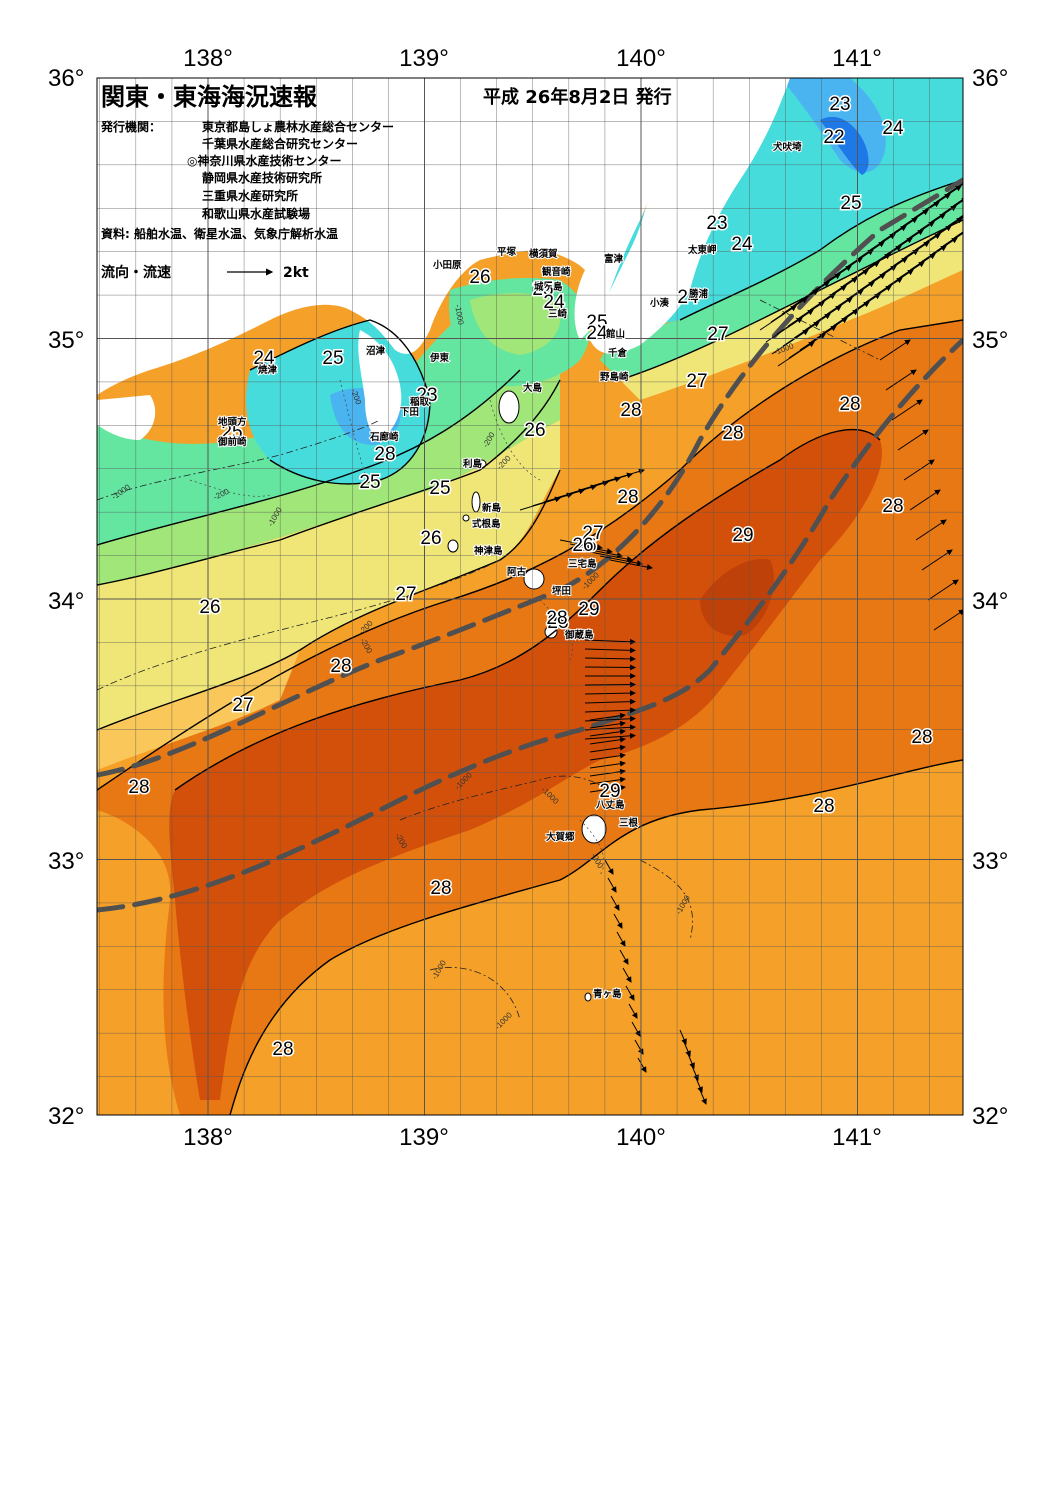 The height and width of the screenshot is (1503, 1064). I want to click on place-label: 伊東, so click(439, 358).